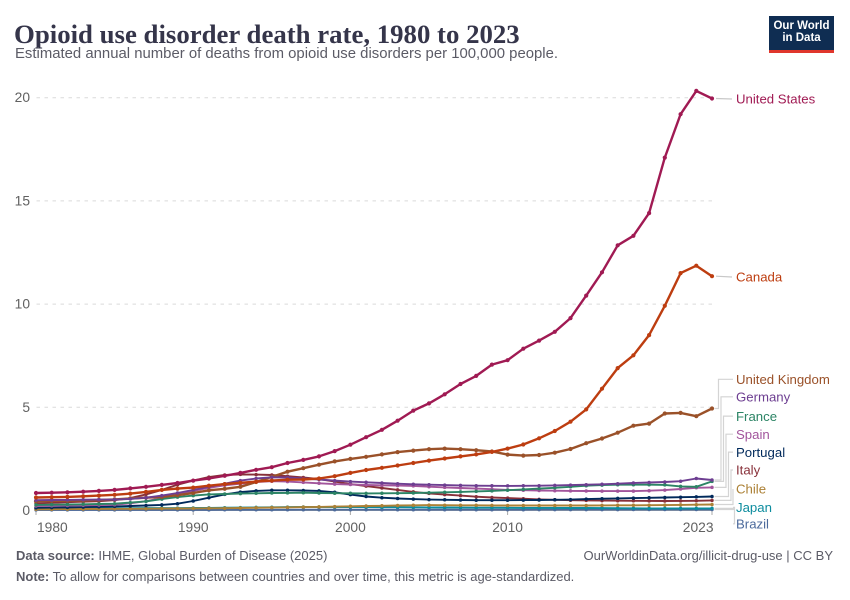  I want to click on svg-text: 0, so click(26, 510).